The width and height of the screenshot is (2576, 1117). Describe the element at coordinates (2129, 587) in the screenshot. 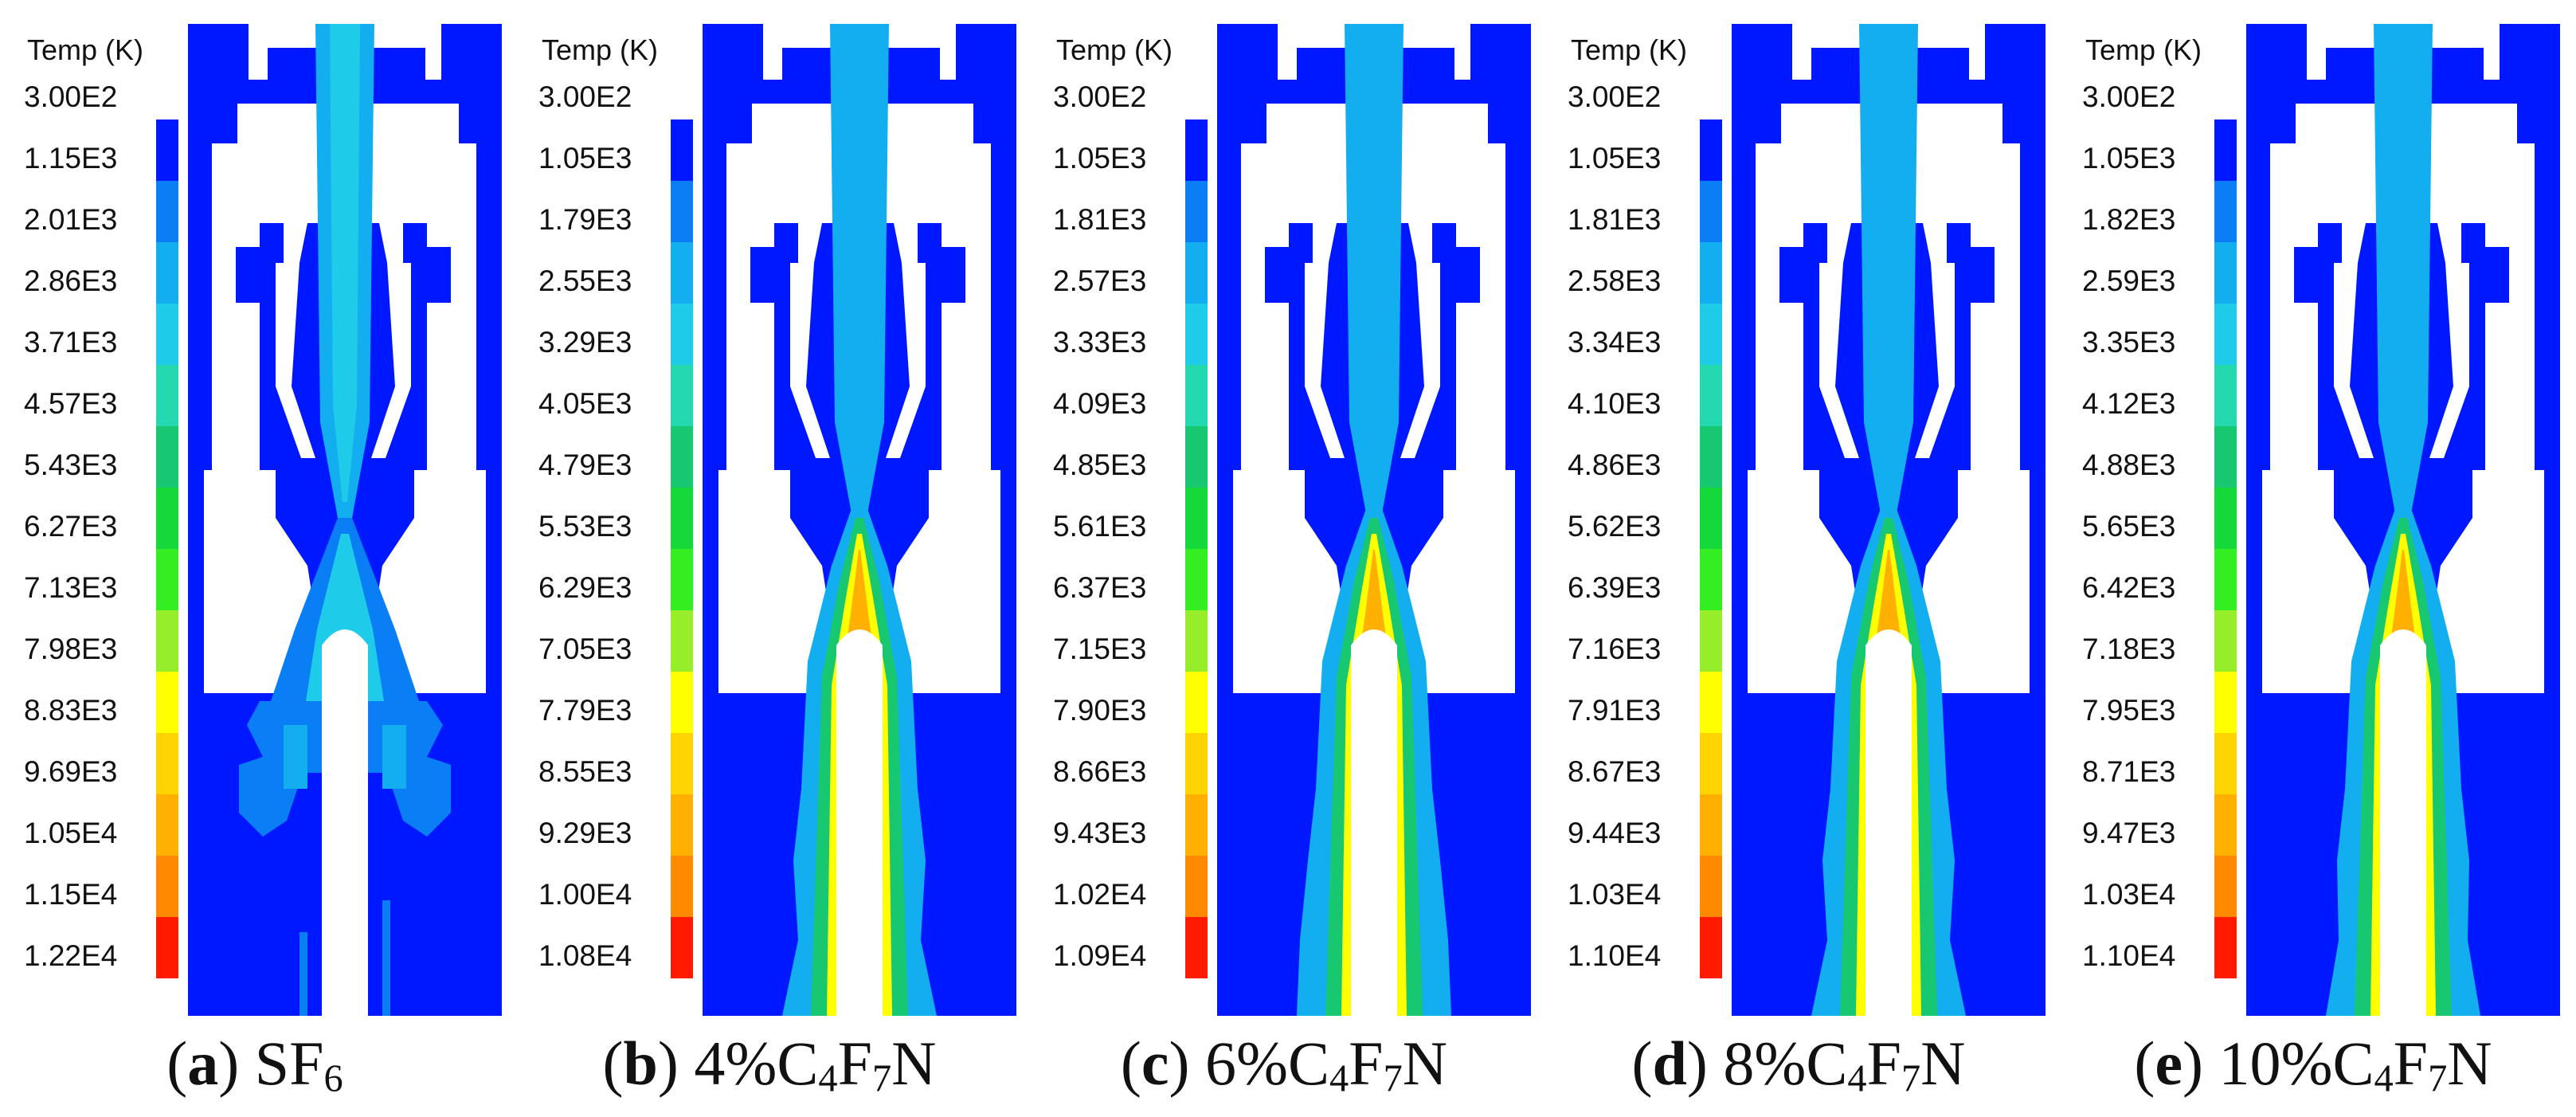

I see `colorbar-tick-label: 6.42E3` at that location.